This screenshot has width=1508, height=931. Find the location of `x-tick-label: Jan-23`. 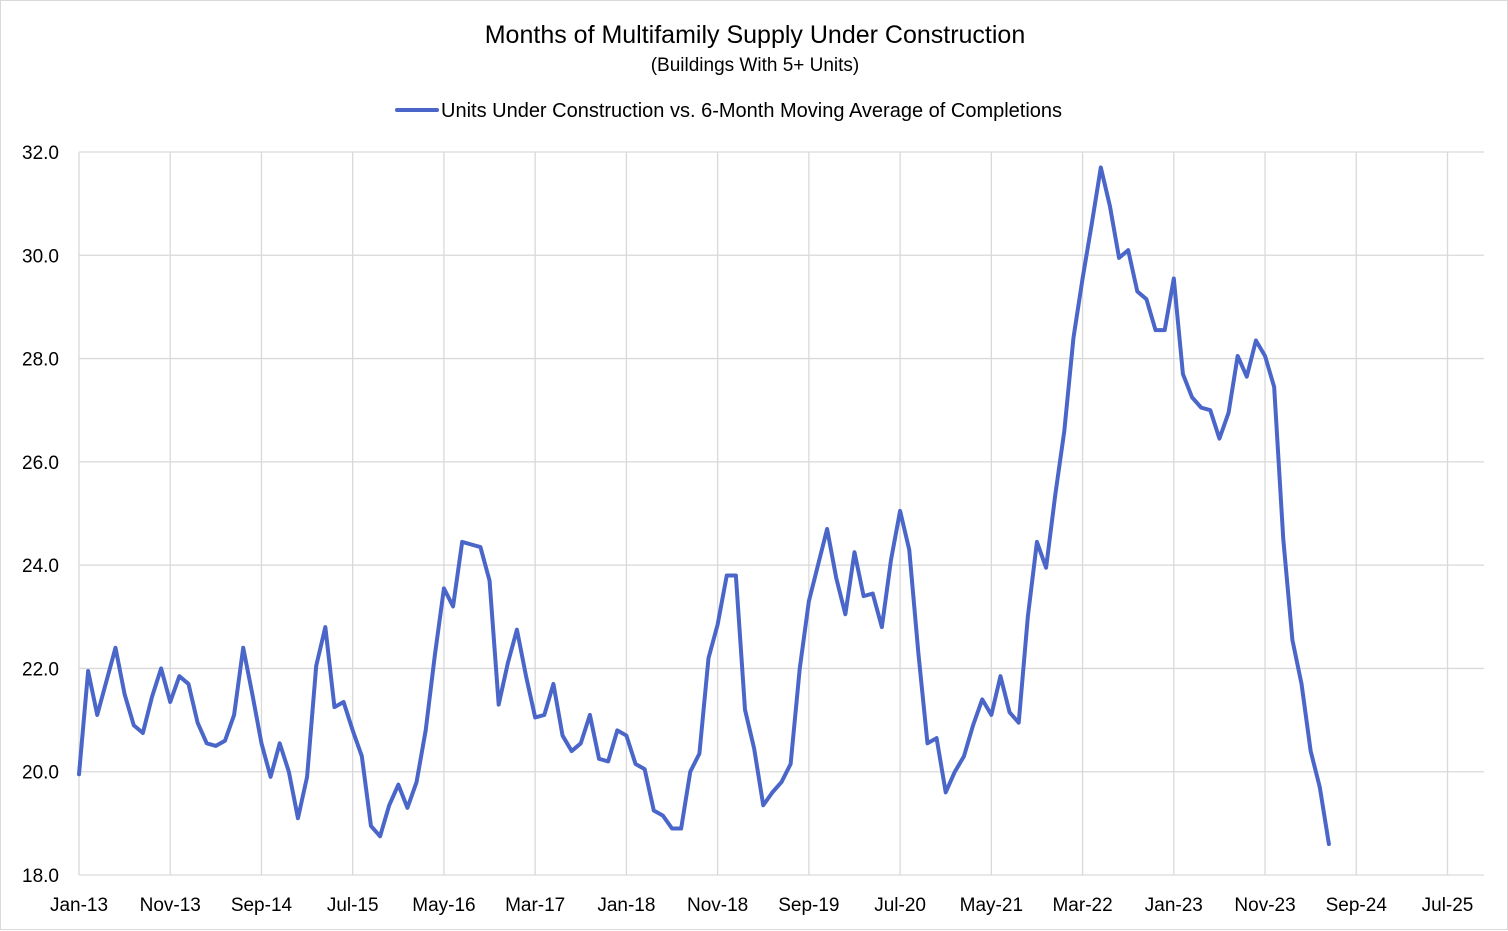

x-tick-label: Jan-23 is located at coordinates (1174, 905).